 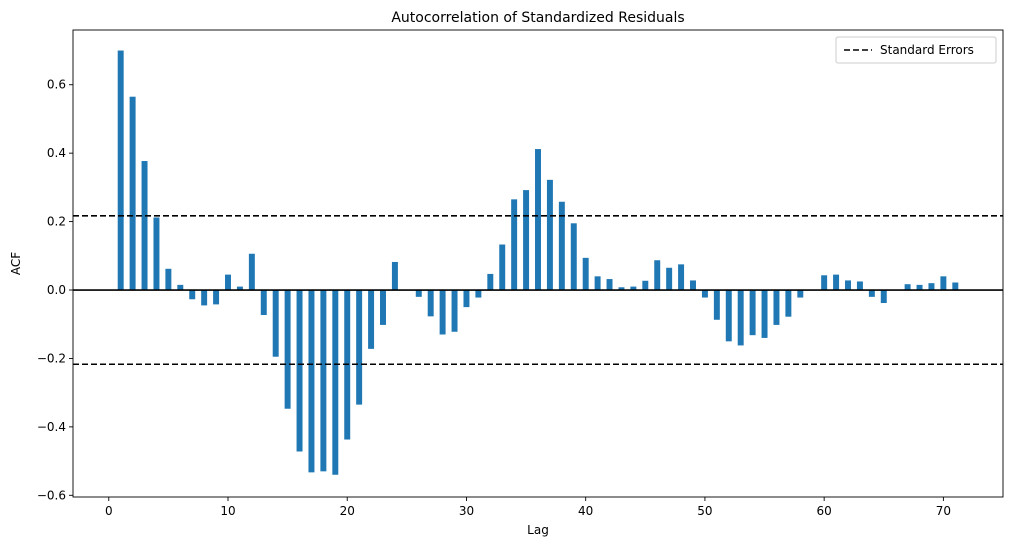 What do you see at coordinates (347, 511) in the screenshot?
I see `x-tick-label-20: 20` at bounding box center [347, 511].